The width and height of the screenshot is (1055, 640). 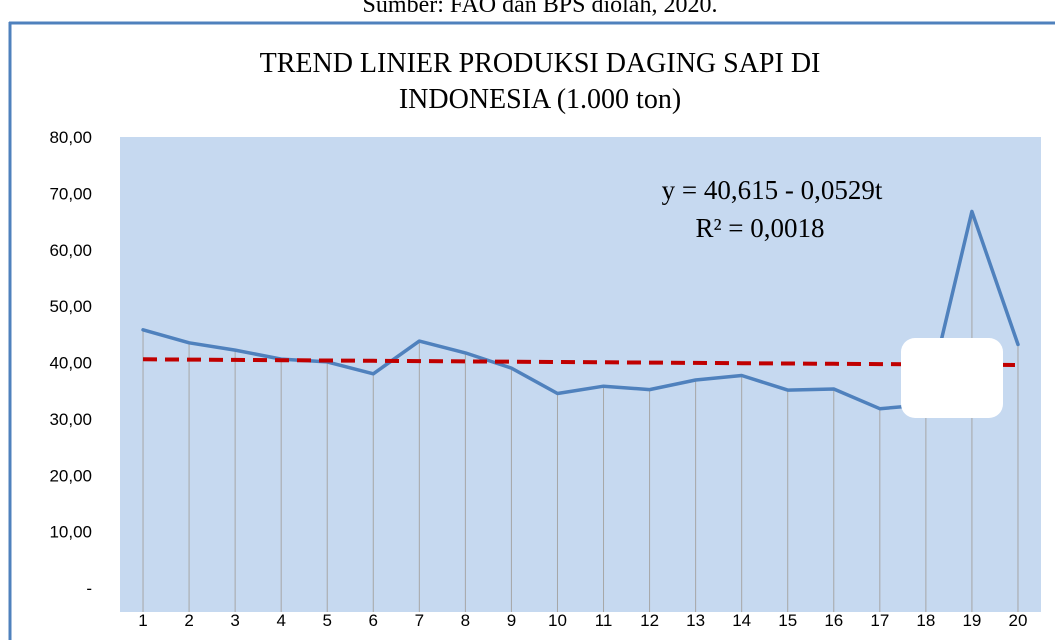 I want to click on annotation: y = 40,615 - 0,0529t, so click(x=772, y=190).